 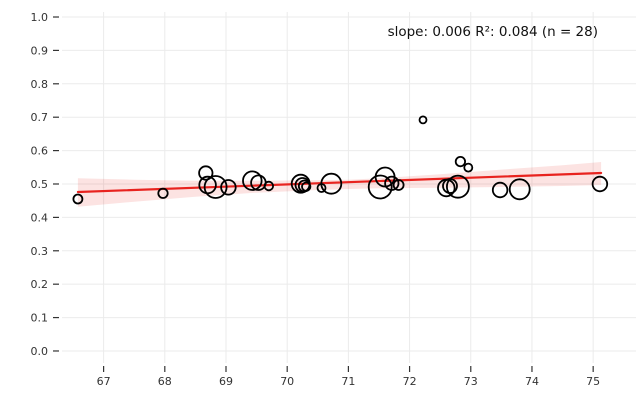 What do you see at coordinates (471, 381) in the screenshot?
I see `x-tick-label: 73` at bounding box center [471, 381].